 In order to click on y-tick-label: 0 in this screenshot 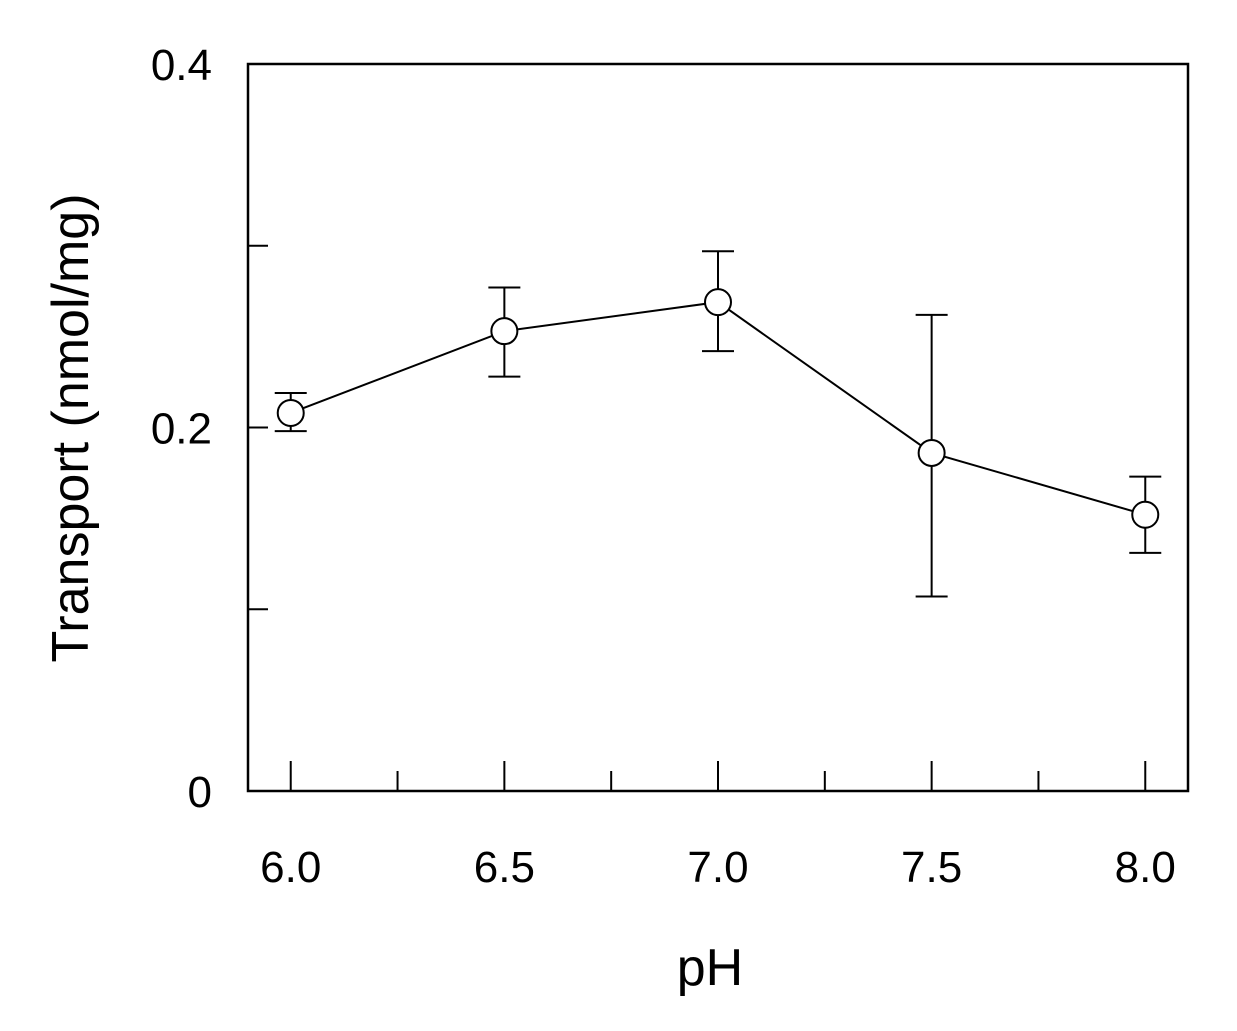, I will do `click(200, 792)`.